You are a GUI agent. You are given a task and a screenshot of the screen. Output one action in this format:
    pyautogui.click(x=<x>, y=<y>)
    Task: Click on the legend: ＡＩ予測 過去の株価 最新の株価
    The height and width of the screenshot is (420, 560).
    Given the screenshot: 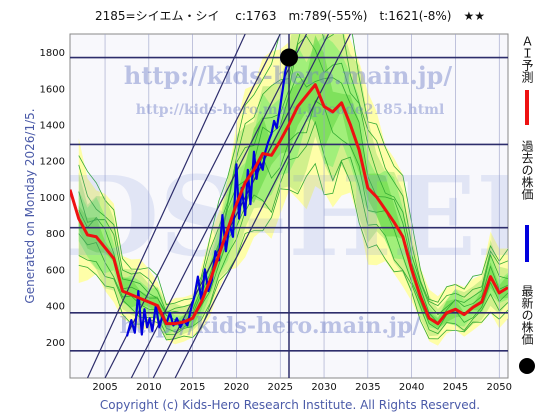 What is the action you would take?
    pyautogui.click(x=527, y=204)
    